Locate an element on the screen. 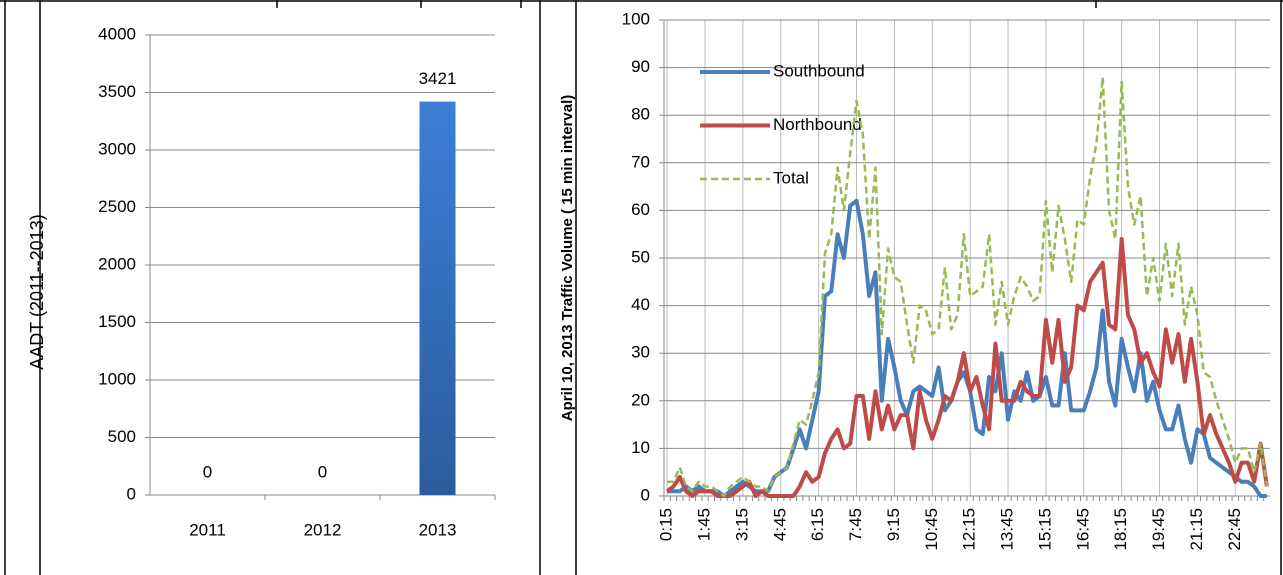  y-tick-label: 1500 is located at coordinates (117, 321).